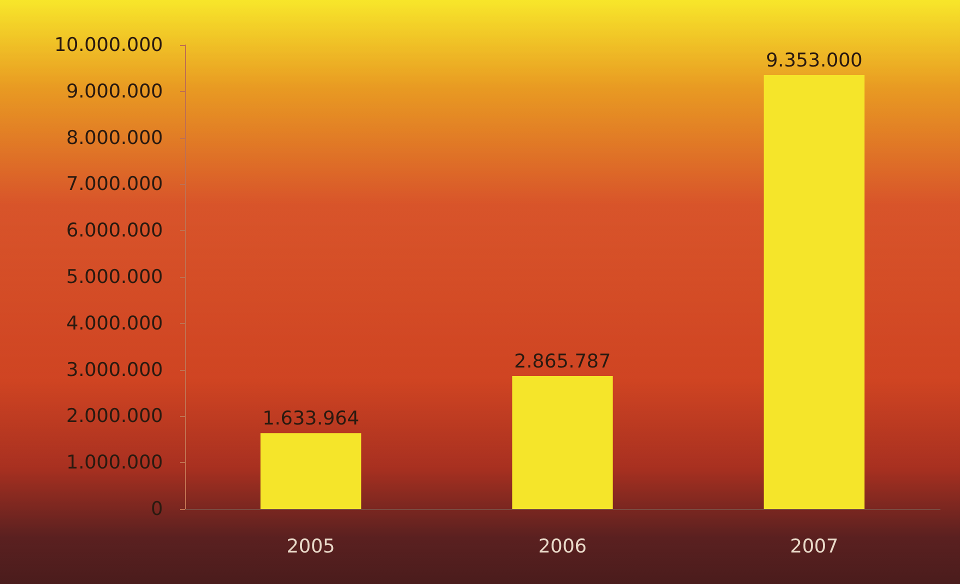  What do you see at coordinates (562, 361) in the screenshot?
I see `data-label: 2.865.787` at bounding box center [562, 361].